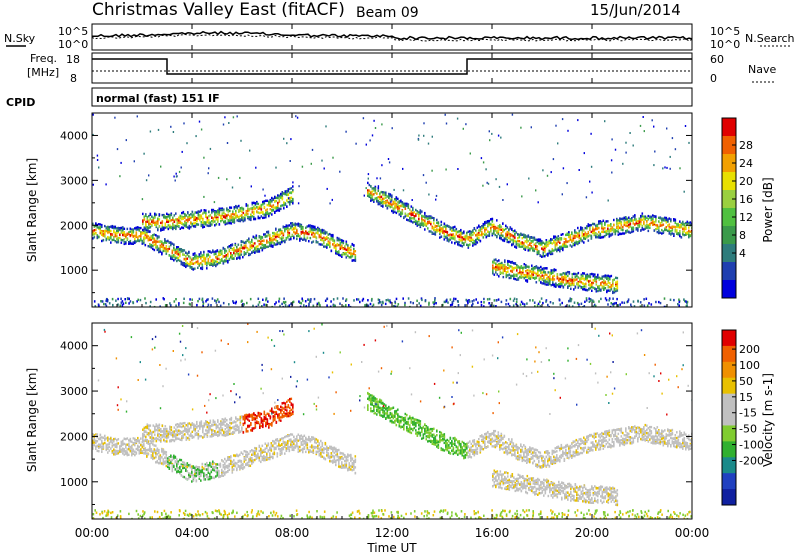 The image size is (800, 554). I want to click on nave-tick-top: 60, so click(717, 59).